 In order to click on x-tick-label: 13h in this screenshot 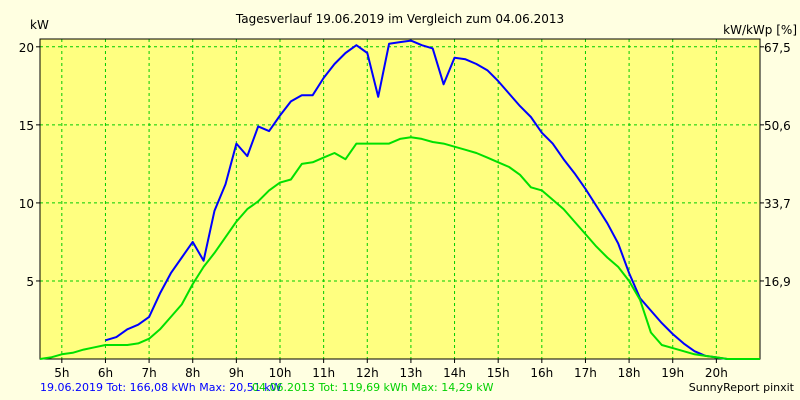, I will do `click(410, 373)`.